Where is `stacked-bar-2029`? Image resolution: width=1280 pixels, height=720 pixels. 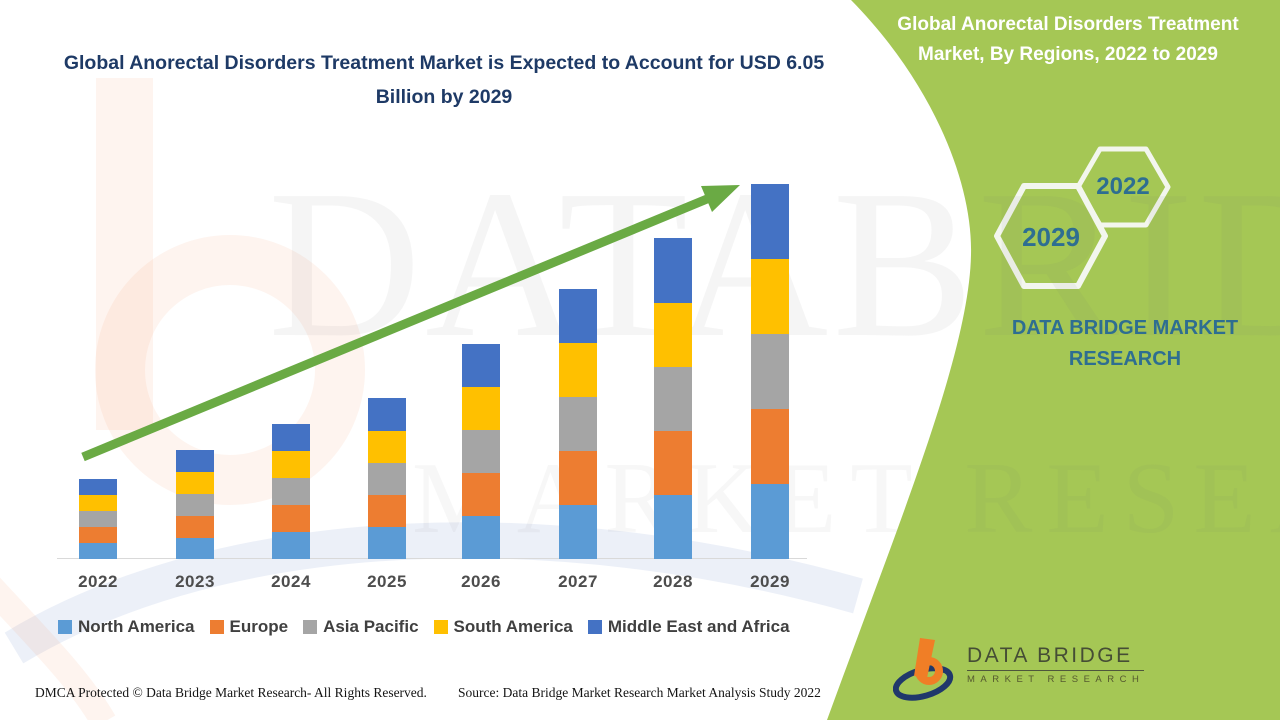
stacked-bar-2029 is located at coordinates (770, 371).